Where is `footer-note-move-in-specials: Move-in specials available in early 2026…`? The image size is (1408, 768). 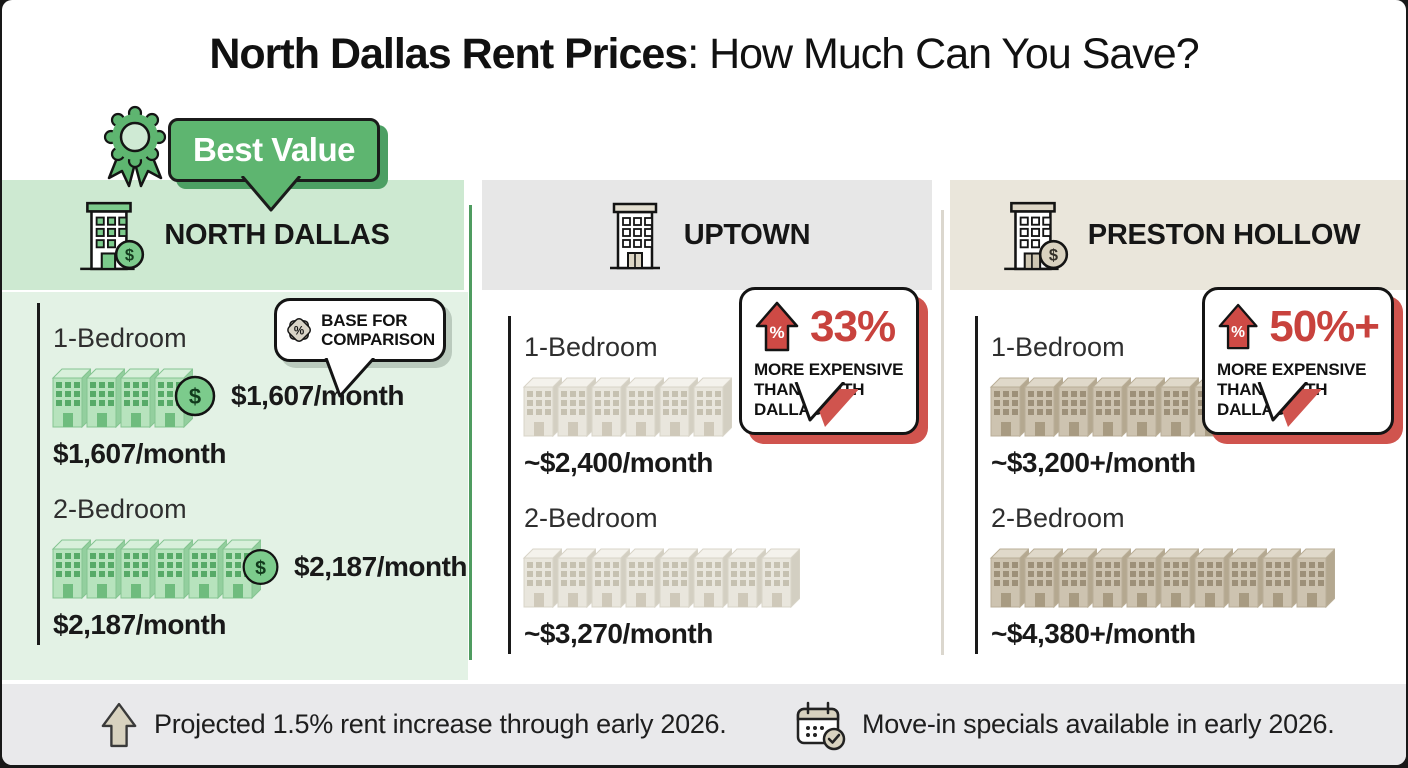 footer-note-move-in-specials: Move-in specials available in early 2026… is located at coordinates (1064, 724).